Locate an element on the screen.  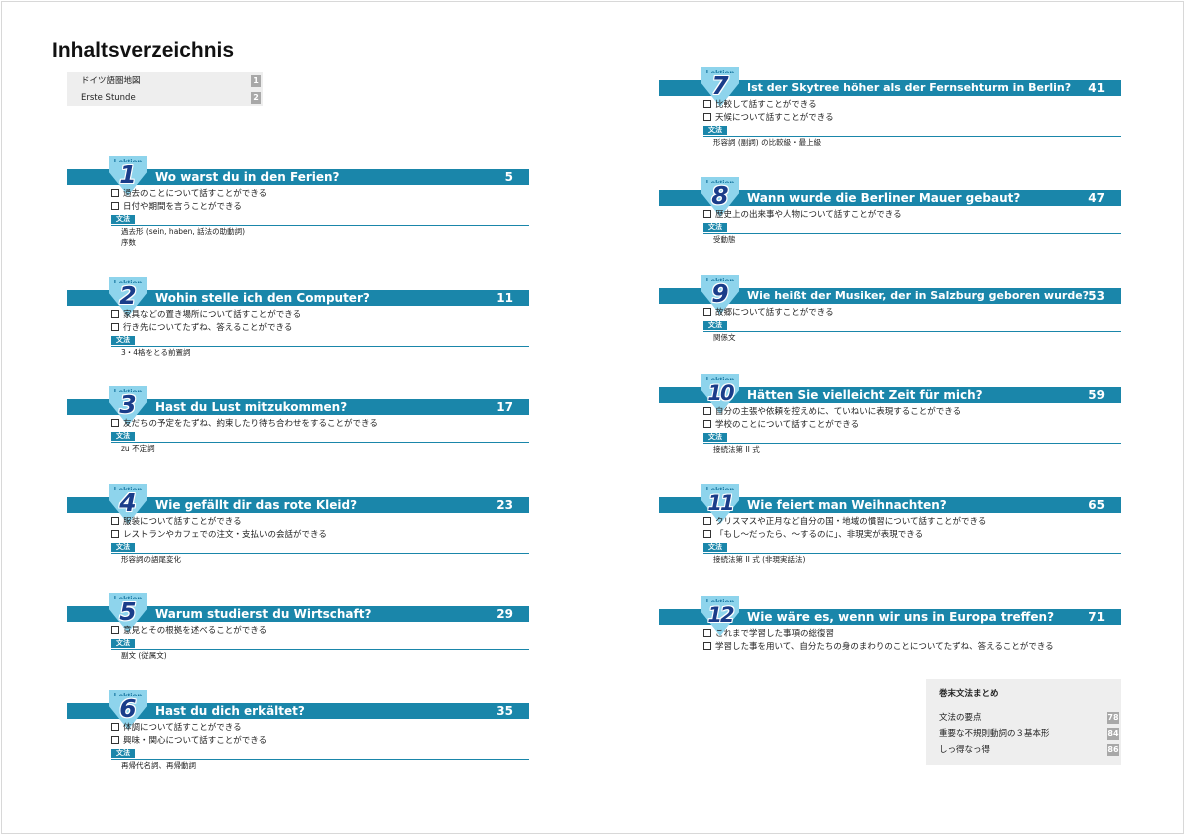
summary-item: しっ得なっ得 86 is located at coordinates (1029, 750).